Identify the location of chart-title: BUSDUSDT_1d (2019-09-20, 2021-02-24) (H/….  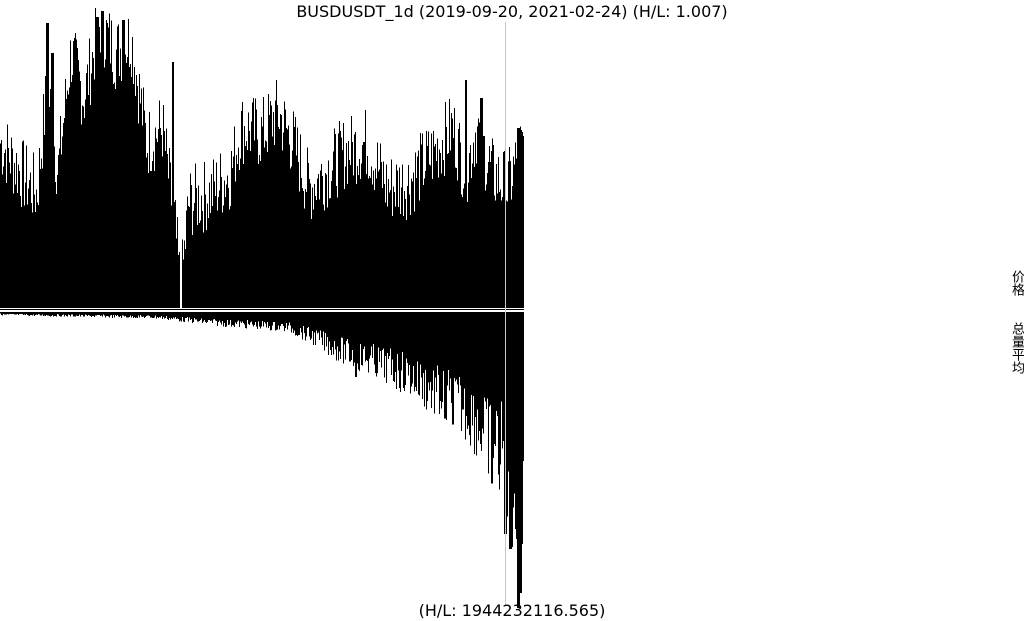
(512, 11).